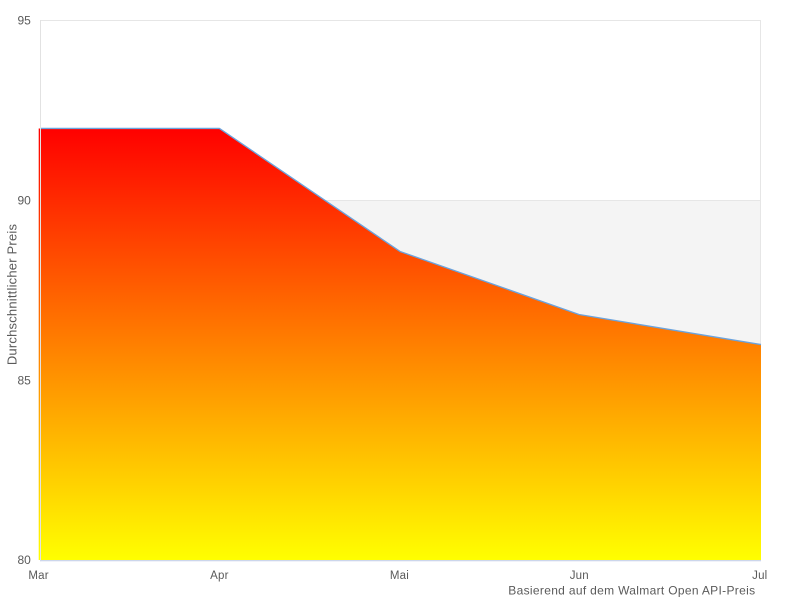 The image size is (800, 600). Describe the element at coordinates (579, 576) in the screenshot. I see `svg-text: Jun` at that location.